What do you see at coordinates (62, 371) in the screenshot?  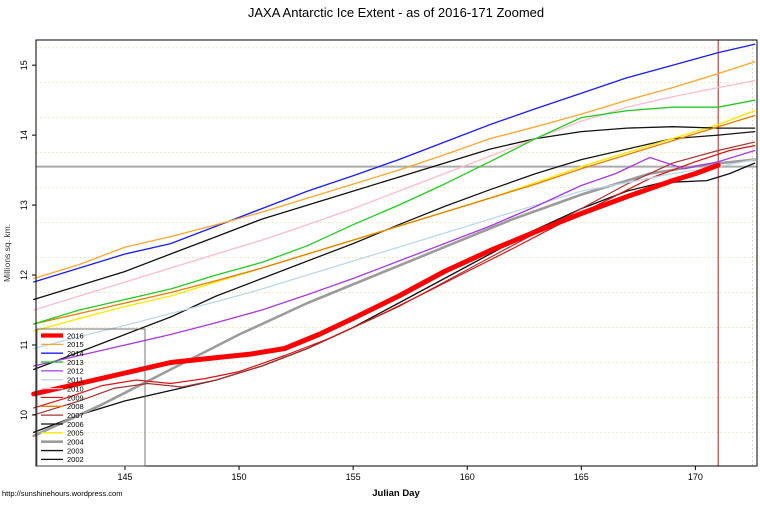 I see `legend-entry-2012: 2012` at bounding box center [62, 371].